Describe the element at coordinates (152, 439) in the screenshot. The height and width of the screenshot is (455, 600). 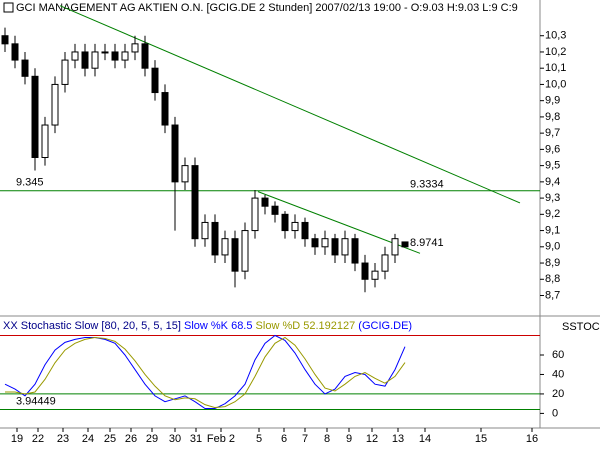
I see `x-tick-label: 29` at that location.